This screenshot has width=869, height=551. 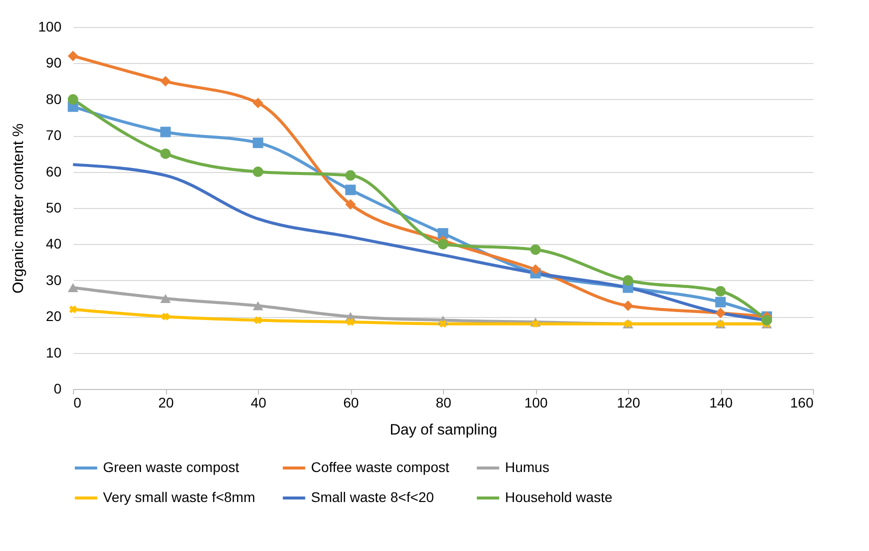 I want to click on x-tick-label: 160, so click(x=802, y=402).